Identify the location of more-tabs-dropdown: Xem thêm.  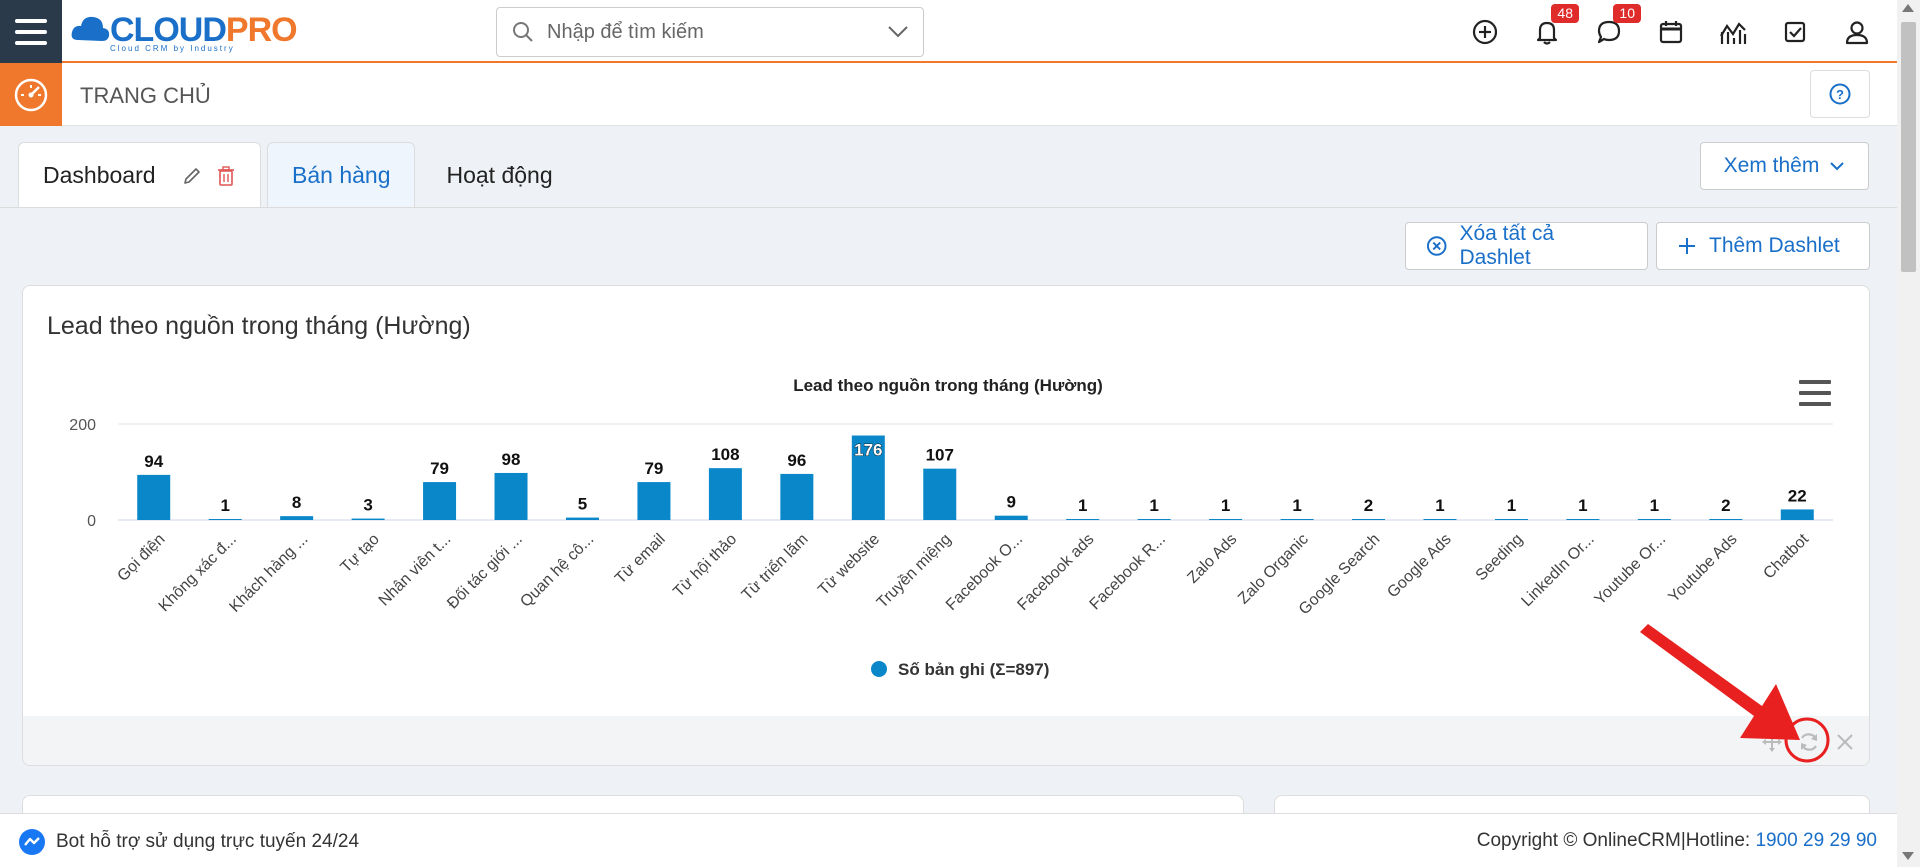
(1784, 166).